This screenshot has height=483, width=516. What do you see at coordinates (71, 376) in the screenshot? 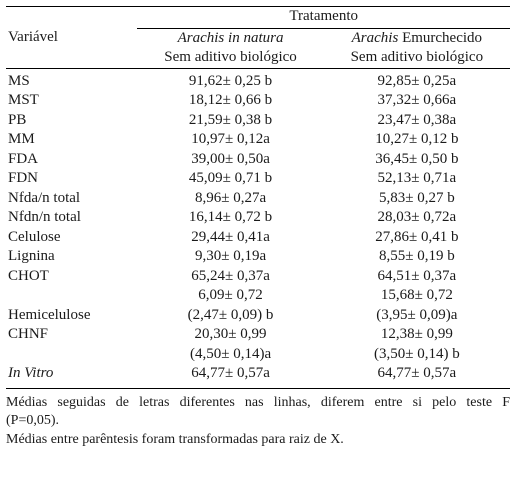
I see `row-variable: In Vitro` at bounding box center [71, 376].